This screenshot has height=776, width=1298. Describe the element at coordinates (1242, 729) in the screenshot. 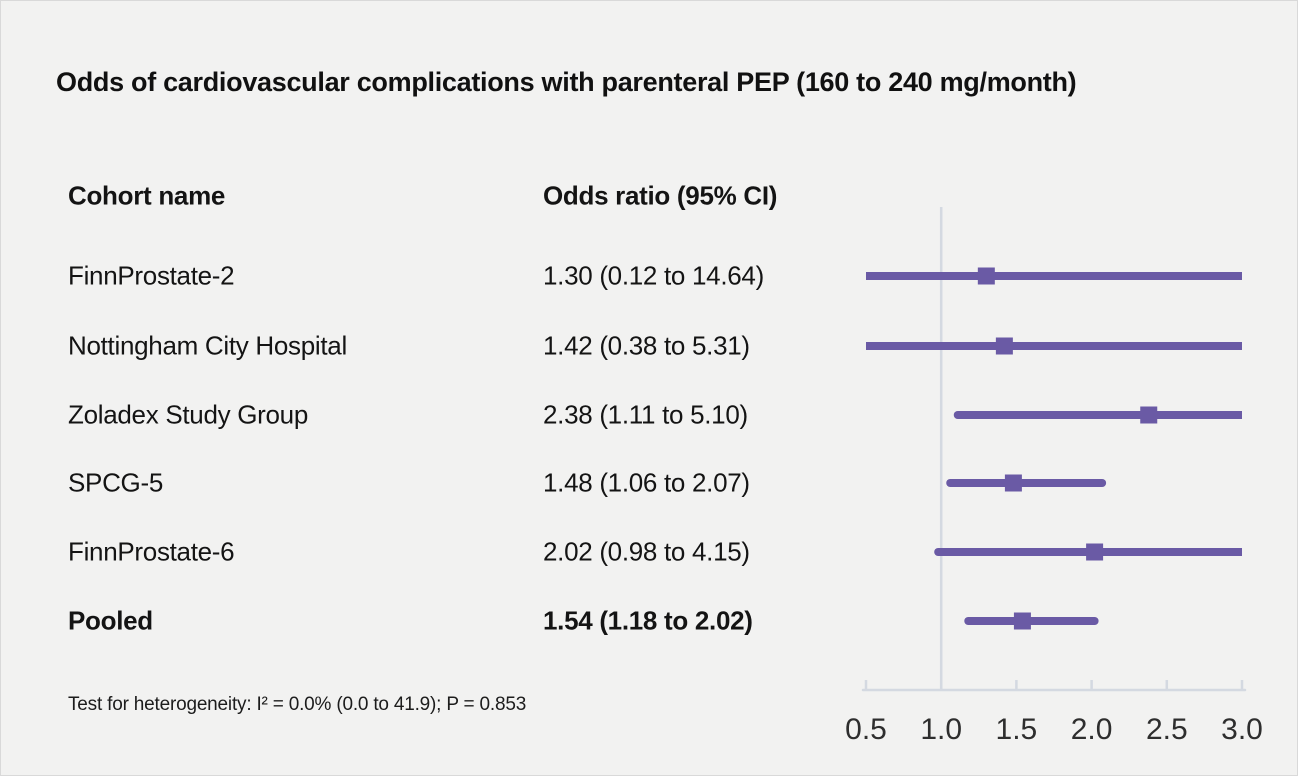

I see `axis-tick-label: 3.0` at that location.